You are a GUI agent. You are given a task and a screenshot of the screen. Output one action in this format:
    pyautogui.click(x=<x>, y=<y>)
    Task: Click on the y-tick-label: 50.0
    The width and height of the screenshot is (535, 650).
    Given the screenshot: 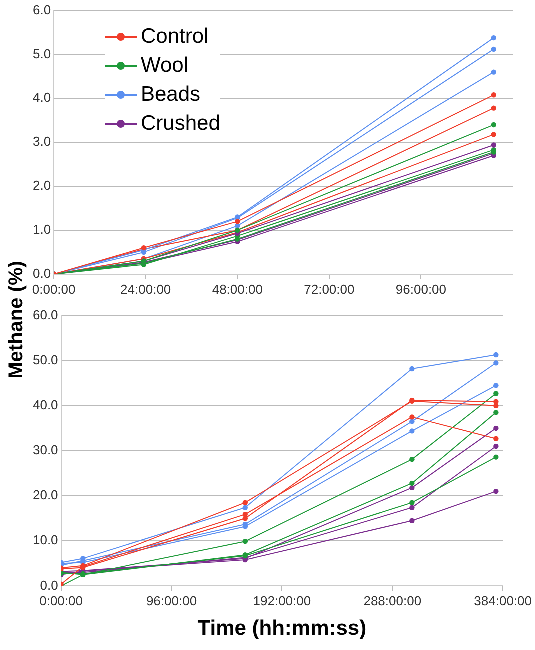 What is the action you would take?
    pyautogui.click(x=45, y=360)
    